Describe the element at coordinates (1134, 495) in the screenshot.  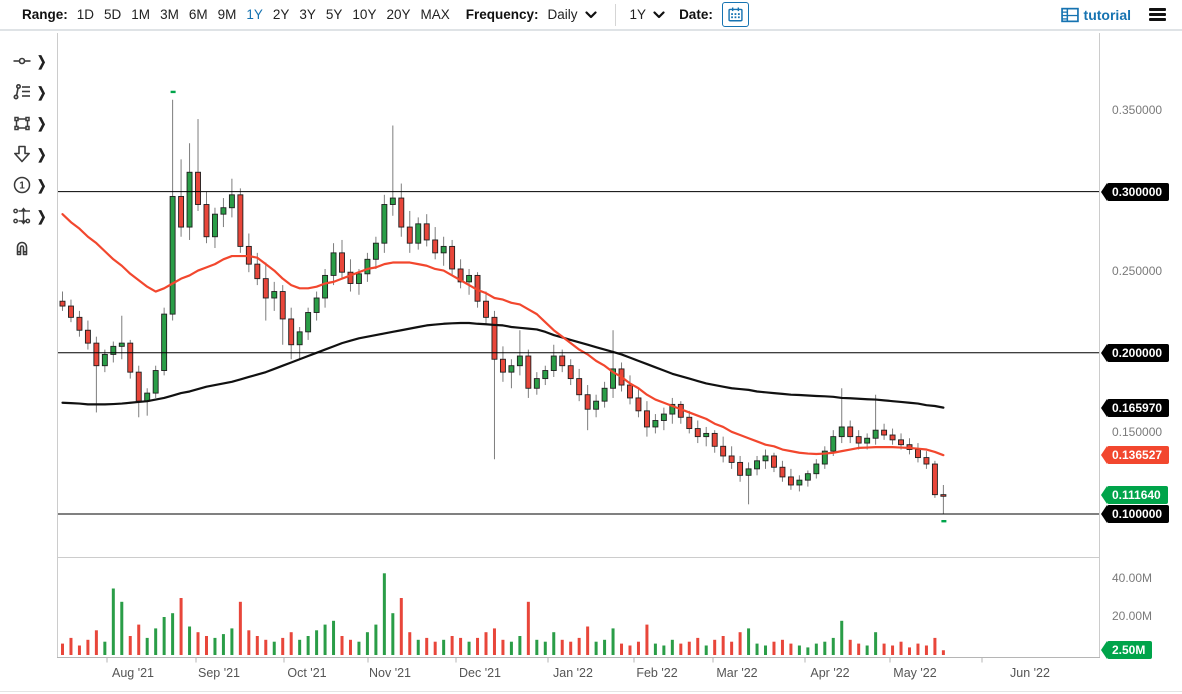
I see `price-badge: 0.111640` at that location.